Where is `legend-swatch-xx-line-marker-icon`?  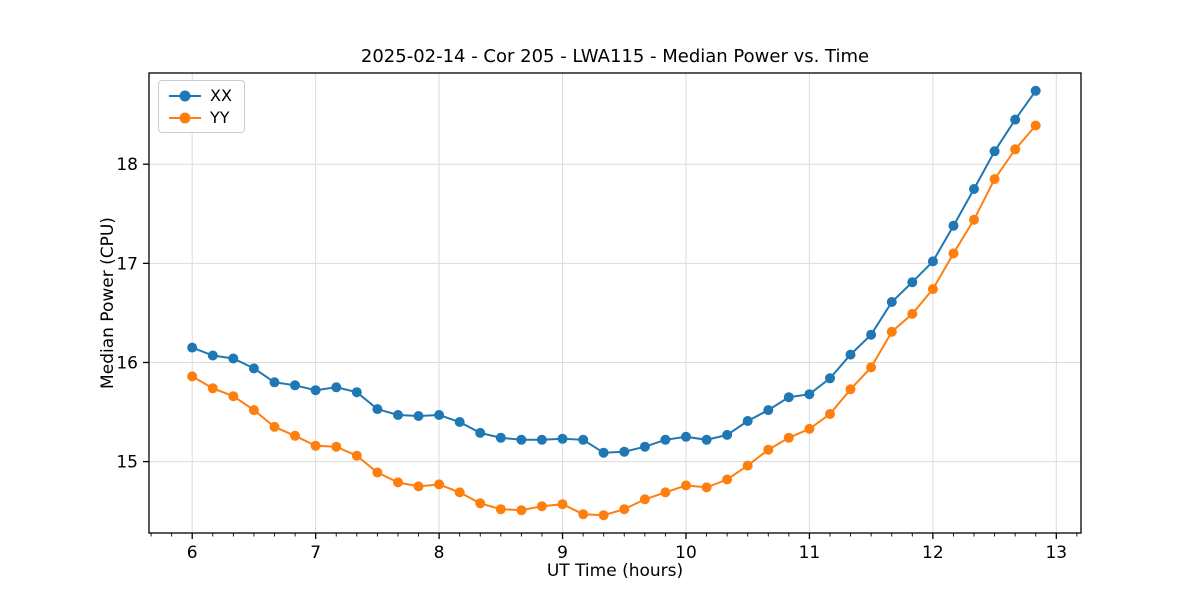
legend-swatch-xx-line-marker-icon is located at coordinates (185, 95).